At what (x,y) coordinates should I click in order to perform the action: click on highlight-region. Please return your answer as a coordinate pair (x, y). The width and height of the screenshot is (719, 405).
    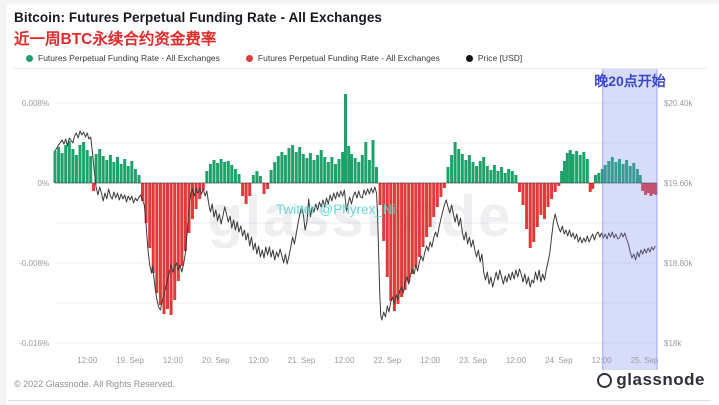
    Looking at the image, I should click on (629, 219).